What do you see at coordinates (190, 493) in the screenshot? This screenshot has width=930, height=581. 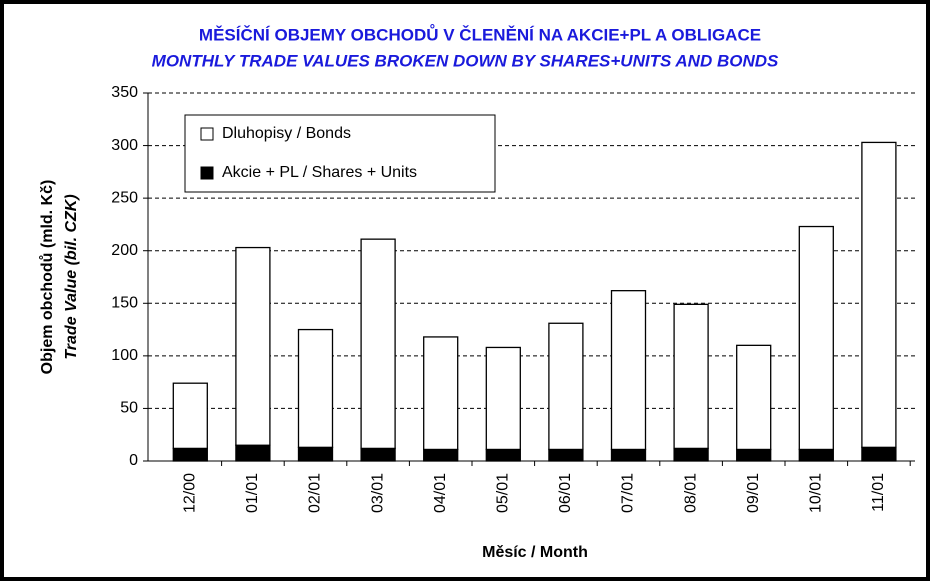 I see `x-tick-label: 12/00` at bounding box center [190, 493].